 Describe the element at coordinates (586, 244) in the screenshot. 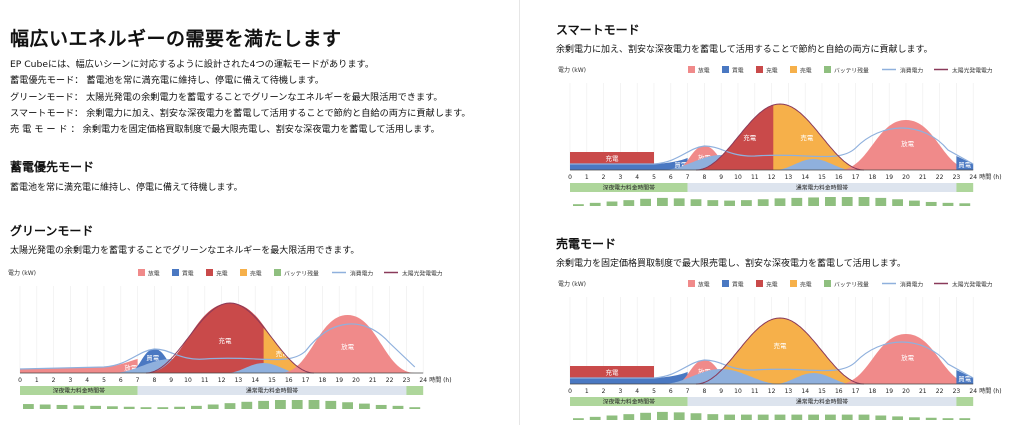

I see `sell-heading: 売電モード` at that location.